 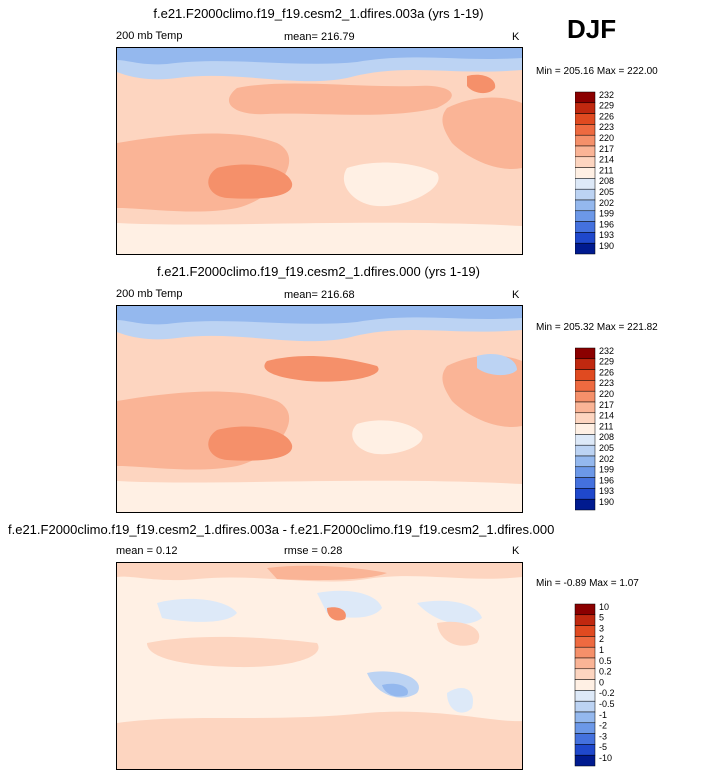 What do you see at coordinates (606, 416) in the screenshot?
I see `colorbar-tick-label: 214` at bounding box center [606, 416].